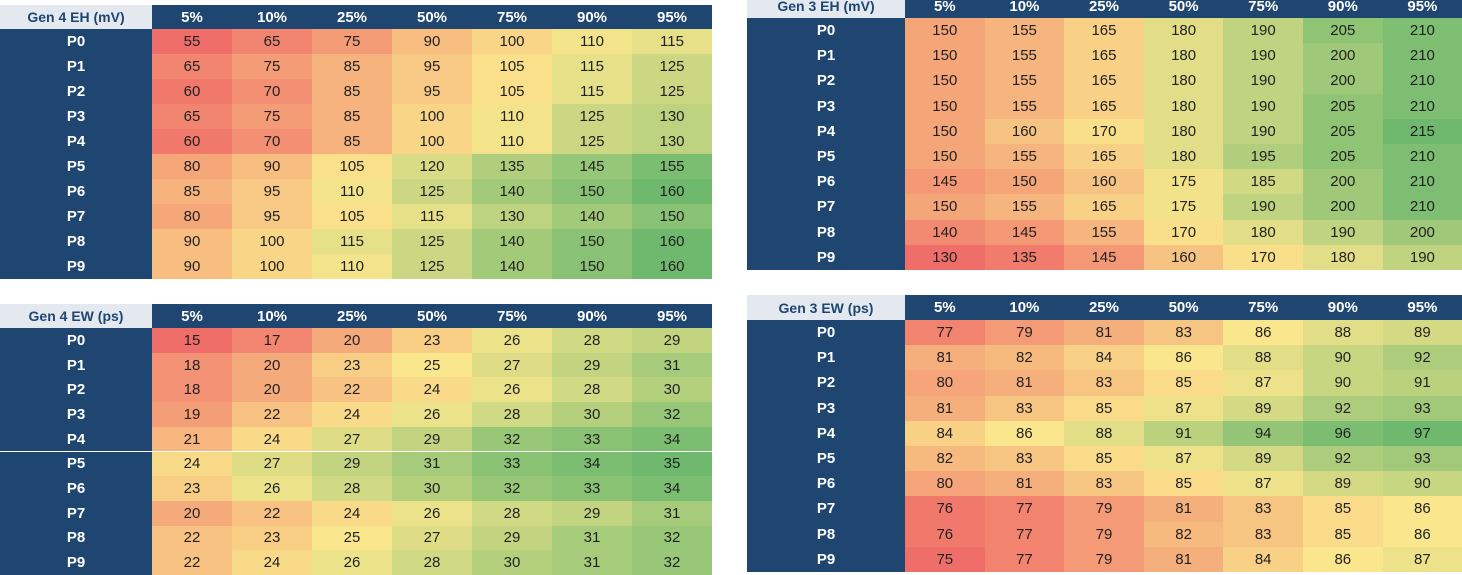 The image size is (1462, 575). Describe the element at coordinates (1183, 433) in the screenshot. I see `value-cell: 91` at that location.